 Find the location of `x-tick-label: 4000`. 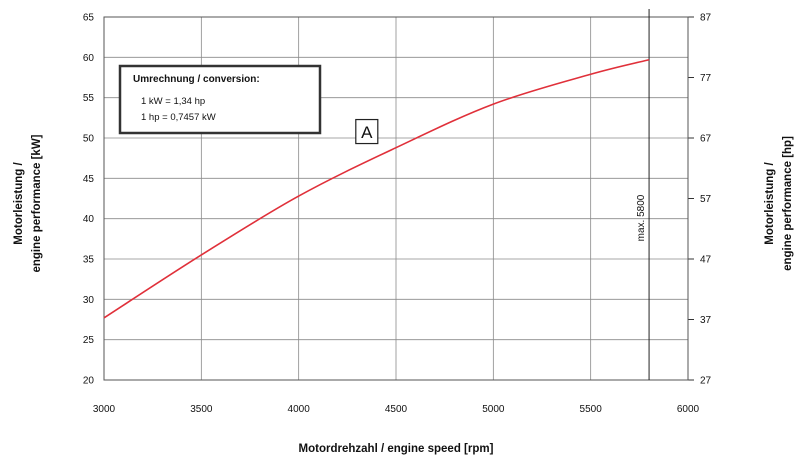

x-tick-label: 4000 is located at coordinates (299, 409).